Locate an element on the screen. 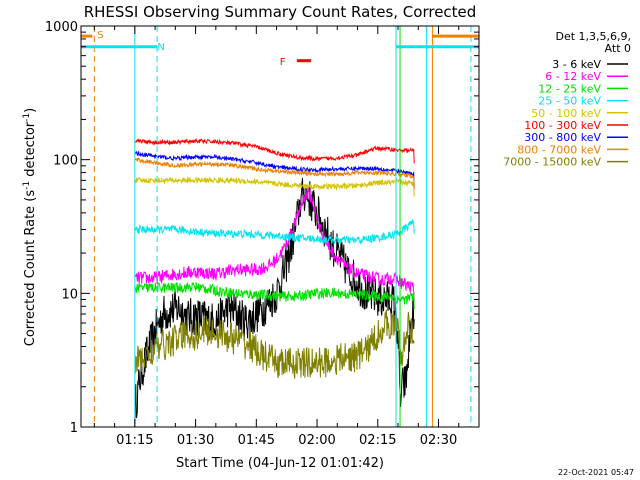 Image resolution: width=640 pixels, height=480 pixels. series-6-12-kev is located at coordinates (274, 244).